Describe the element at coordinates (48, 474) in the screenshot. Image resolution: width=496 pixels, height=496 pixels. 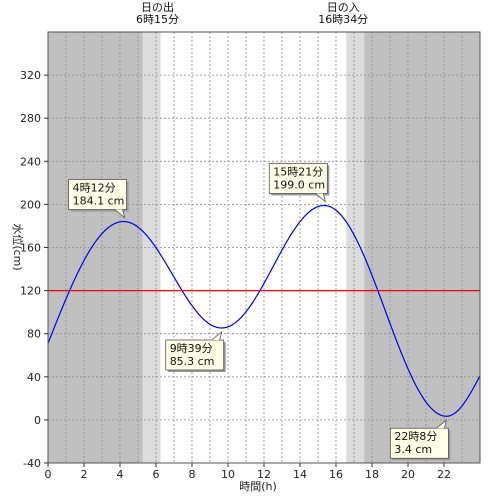
I see `x-tick-label: 0` at that location.